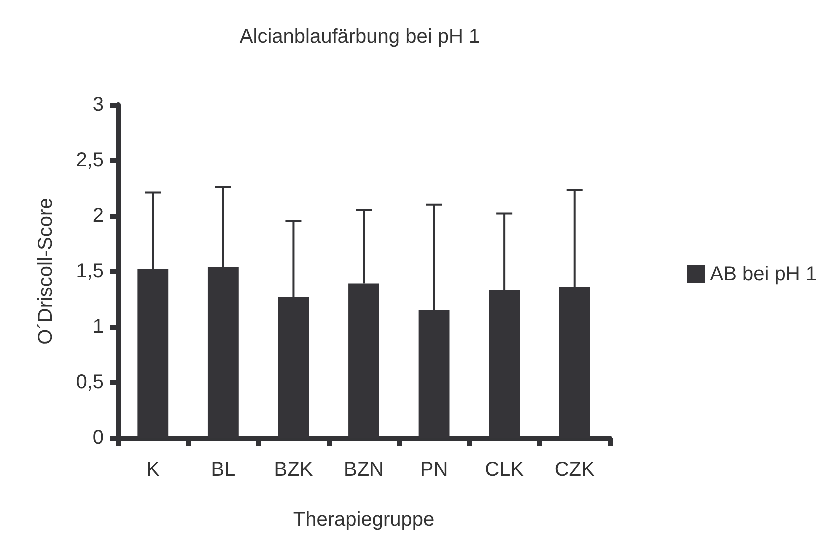 The image size is (832, 549). I want to click on x-tick-label: PN, so click(434, 470).